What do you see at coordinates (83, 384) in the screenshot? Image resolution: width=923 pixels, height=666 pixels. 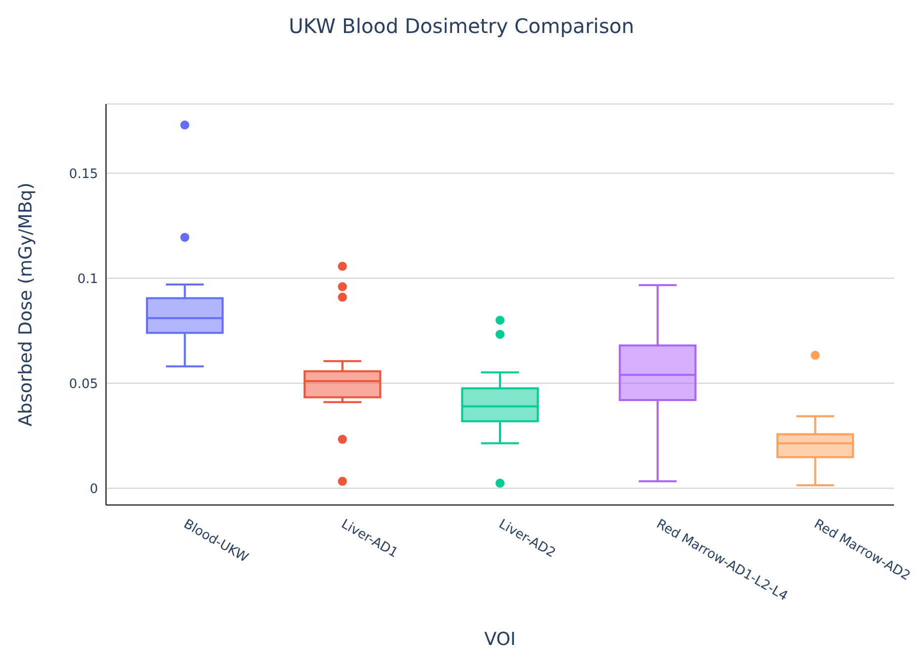 I see `y-tick-label: 0.05` at bounding box center [83, 384].